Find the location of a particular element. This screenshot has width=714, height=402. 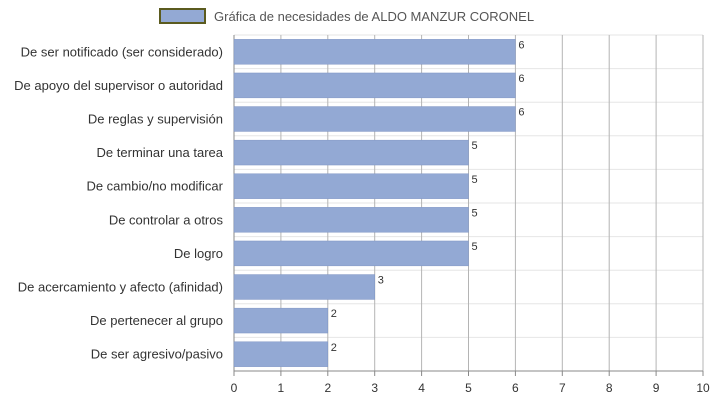

data-label: 3 is located at coordinates (381, 281).